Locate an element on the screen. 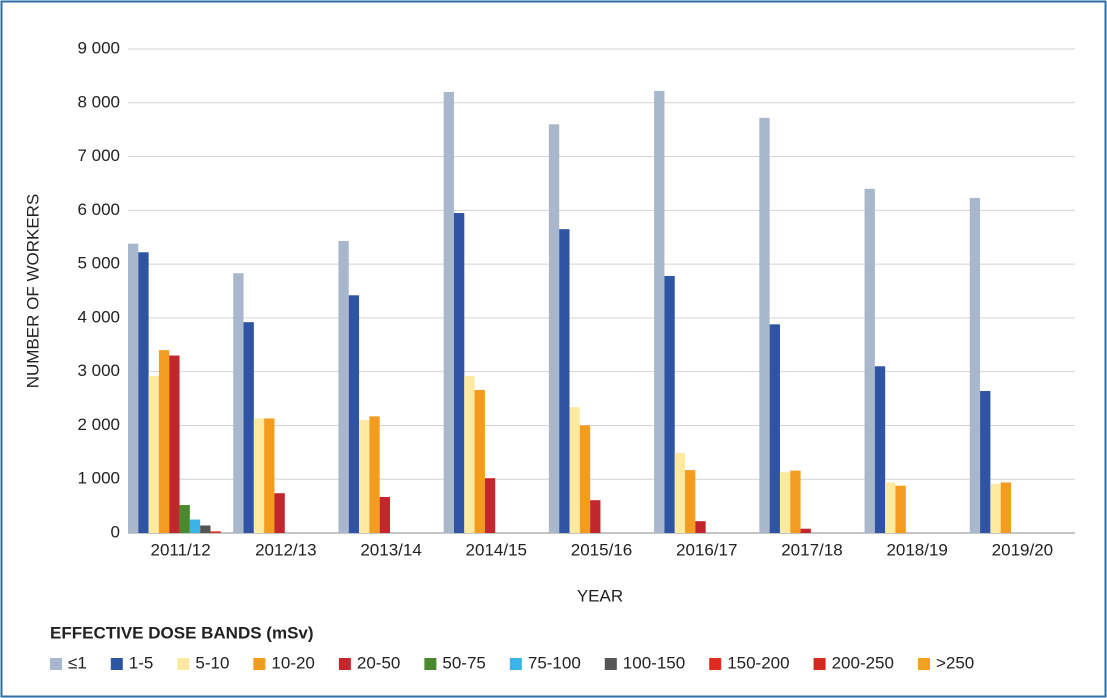  x-tick-label: 2018/19 is located at coordinates (916, 549).